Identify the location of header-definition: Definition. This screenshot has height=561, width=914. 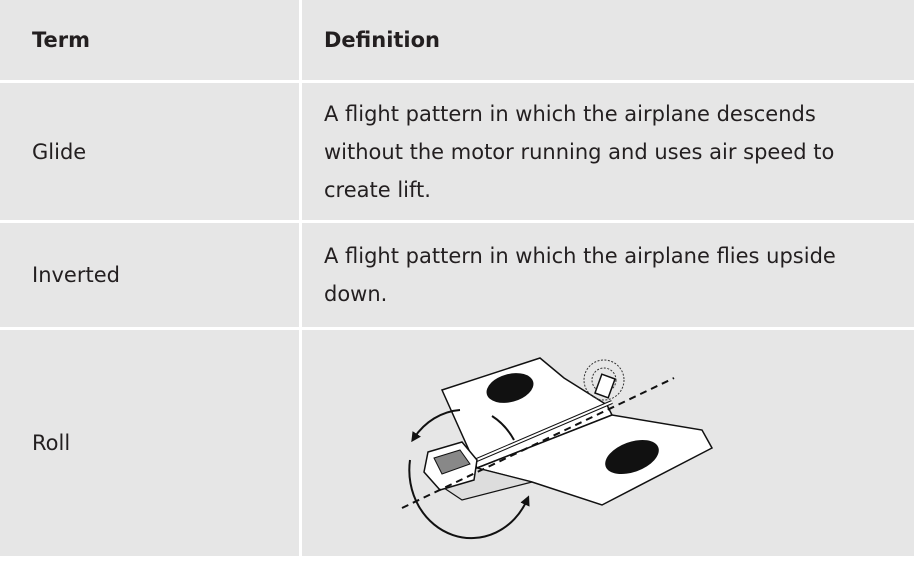
(382, 40).